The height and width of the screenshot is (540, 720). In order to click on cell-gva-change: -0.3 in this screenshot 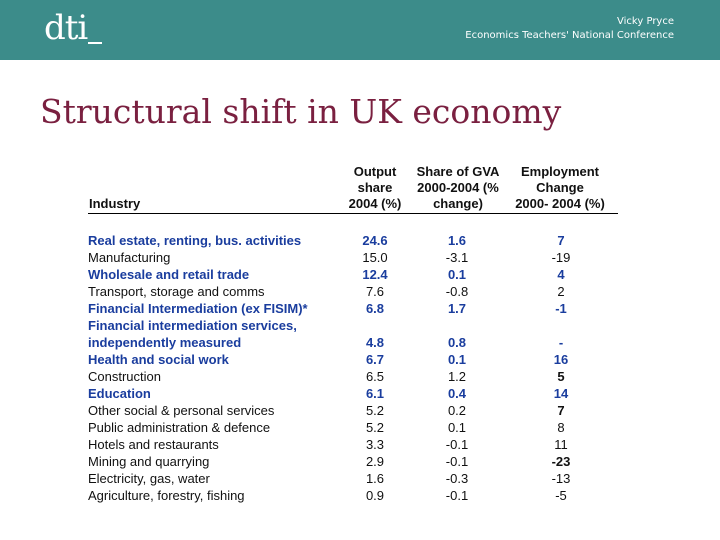, I will do `click(457, 478)`.